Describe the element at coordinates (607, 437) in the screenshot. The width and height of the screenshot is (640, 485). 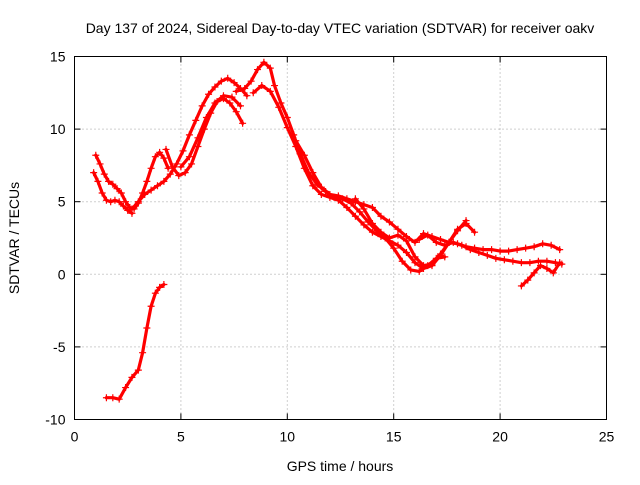
I see `x-tick-label: 25` at that location.